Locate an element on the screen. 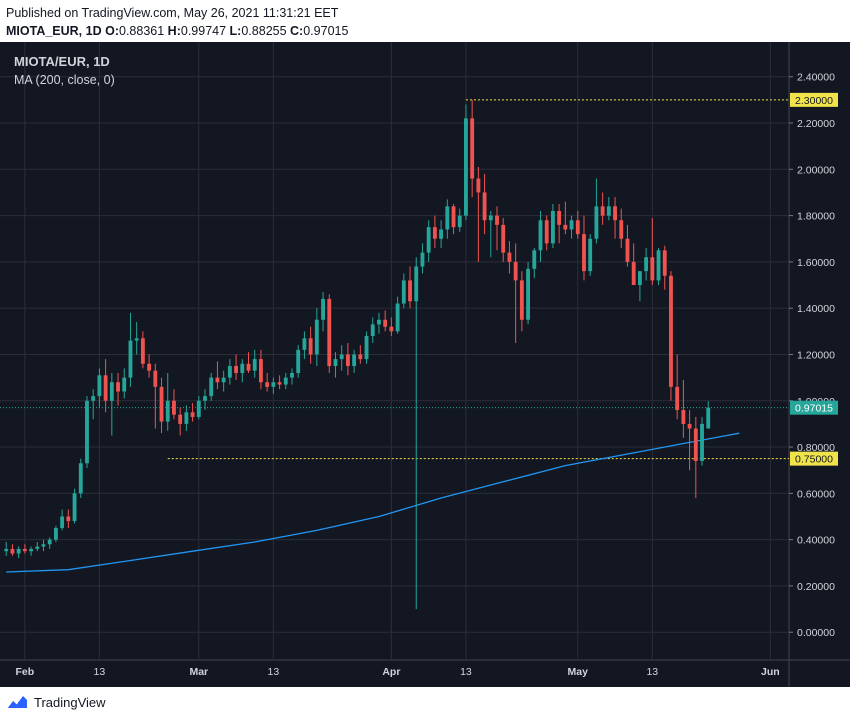 The image size is (850, 720). low-value: 0.88255 is located at coordinates (264, 31).